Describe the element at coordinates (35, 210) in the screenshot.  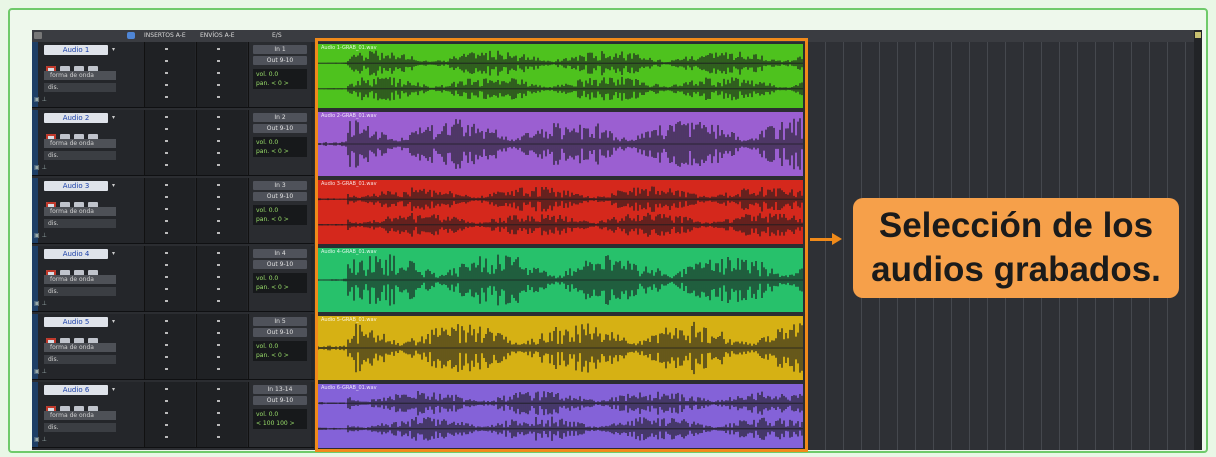
I see `track-color-strip` at that location.